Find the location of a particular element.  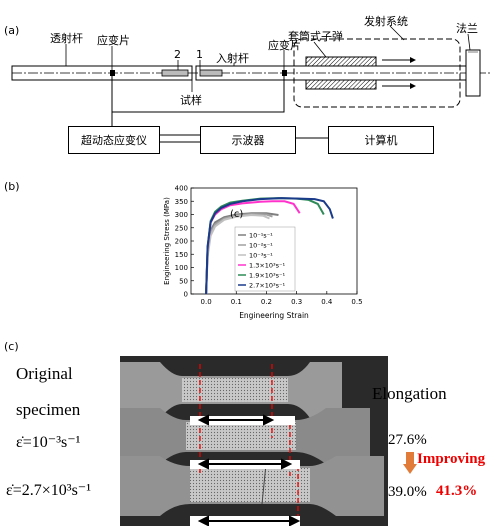

chart-inset-label: (c) is located at coordinates (237, 214).